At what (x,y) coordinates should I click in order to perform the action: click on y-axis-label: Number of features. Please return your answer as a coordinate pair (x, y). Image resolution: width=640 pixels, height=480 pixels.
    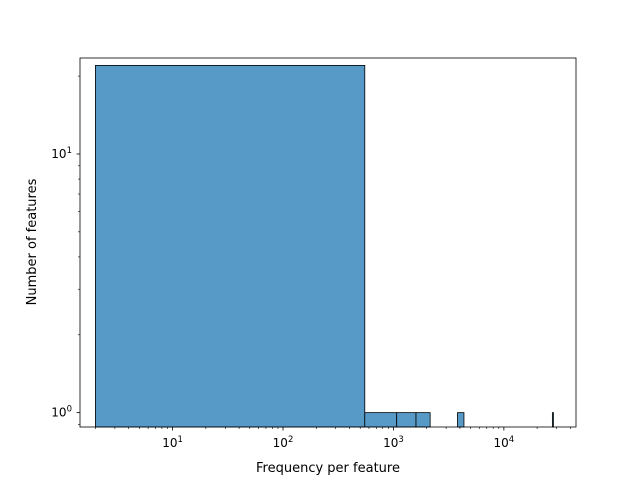
    Looking at the image, I should click on (32, 241).